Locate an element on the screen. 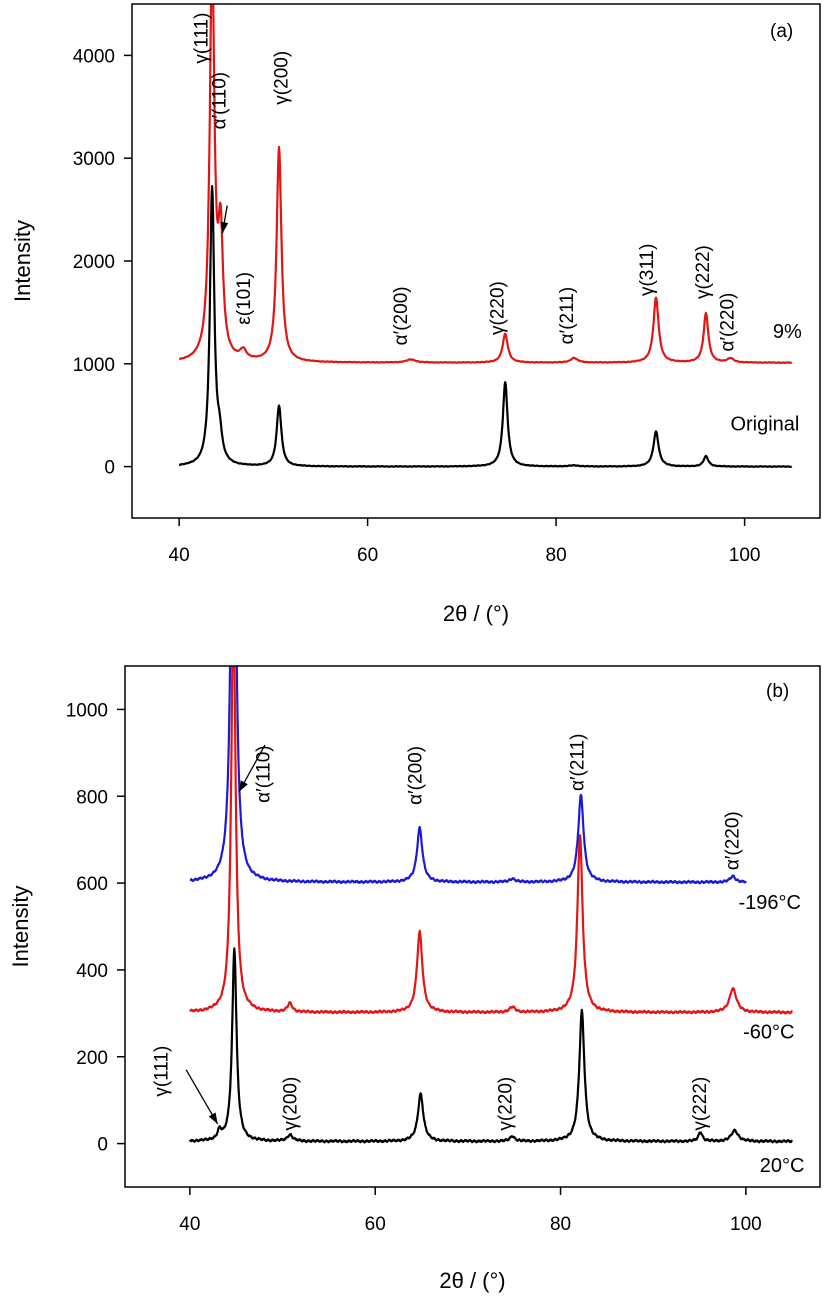 The width and height of the screenshot is (828, 1299). y-tick-label: 2000 is located at coordinates (94, 262).